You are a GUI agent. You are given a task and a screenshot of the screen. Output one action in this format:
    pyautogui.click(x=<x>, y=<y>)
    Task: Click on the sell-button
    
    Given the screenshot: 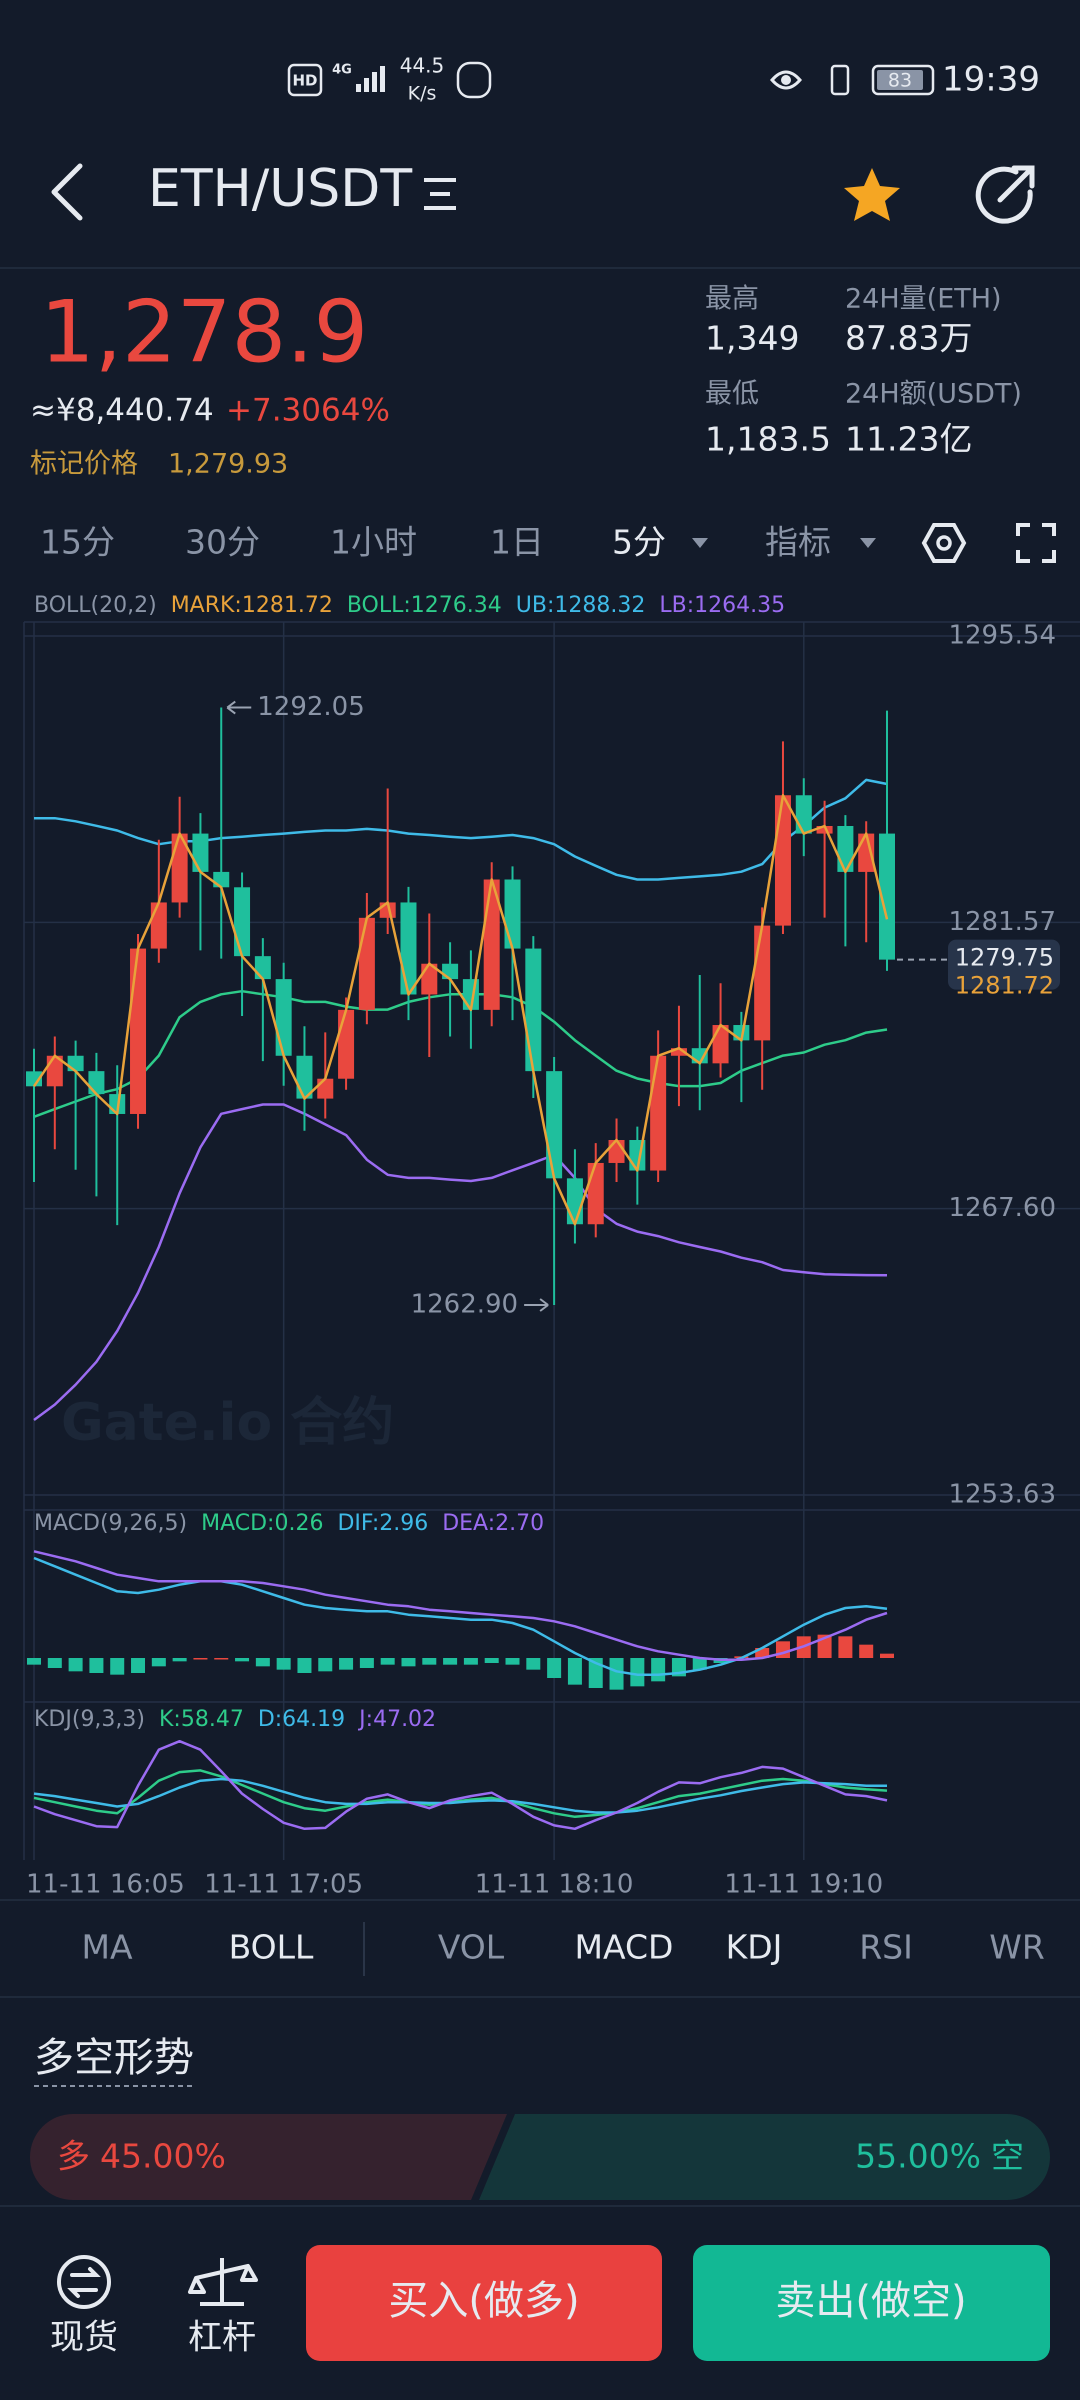 What is the action you would take?
    pyautogui.click(x=871, y=2303)
    